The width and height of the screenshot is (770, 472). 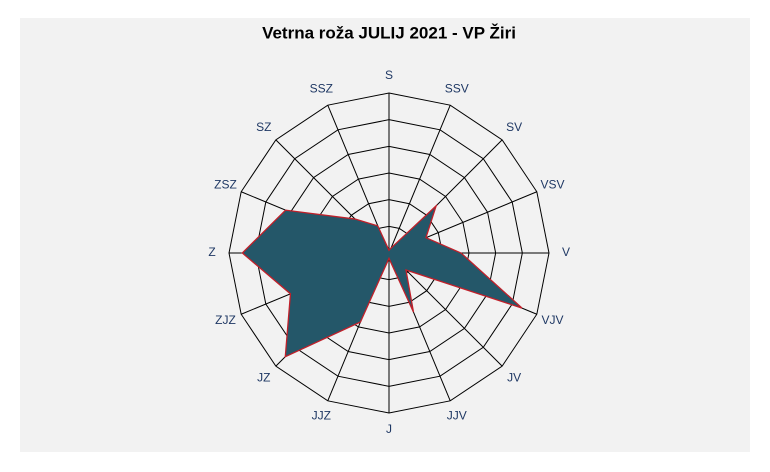 I want to click on axis-label: VSV, so click(x=553, y=184).